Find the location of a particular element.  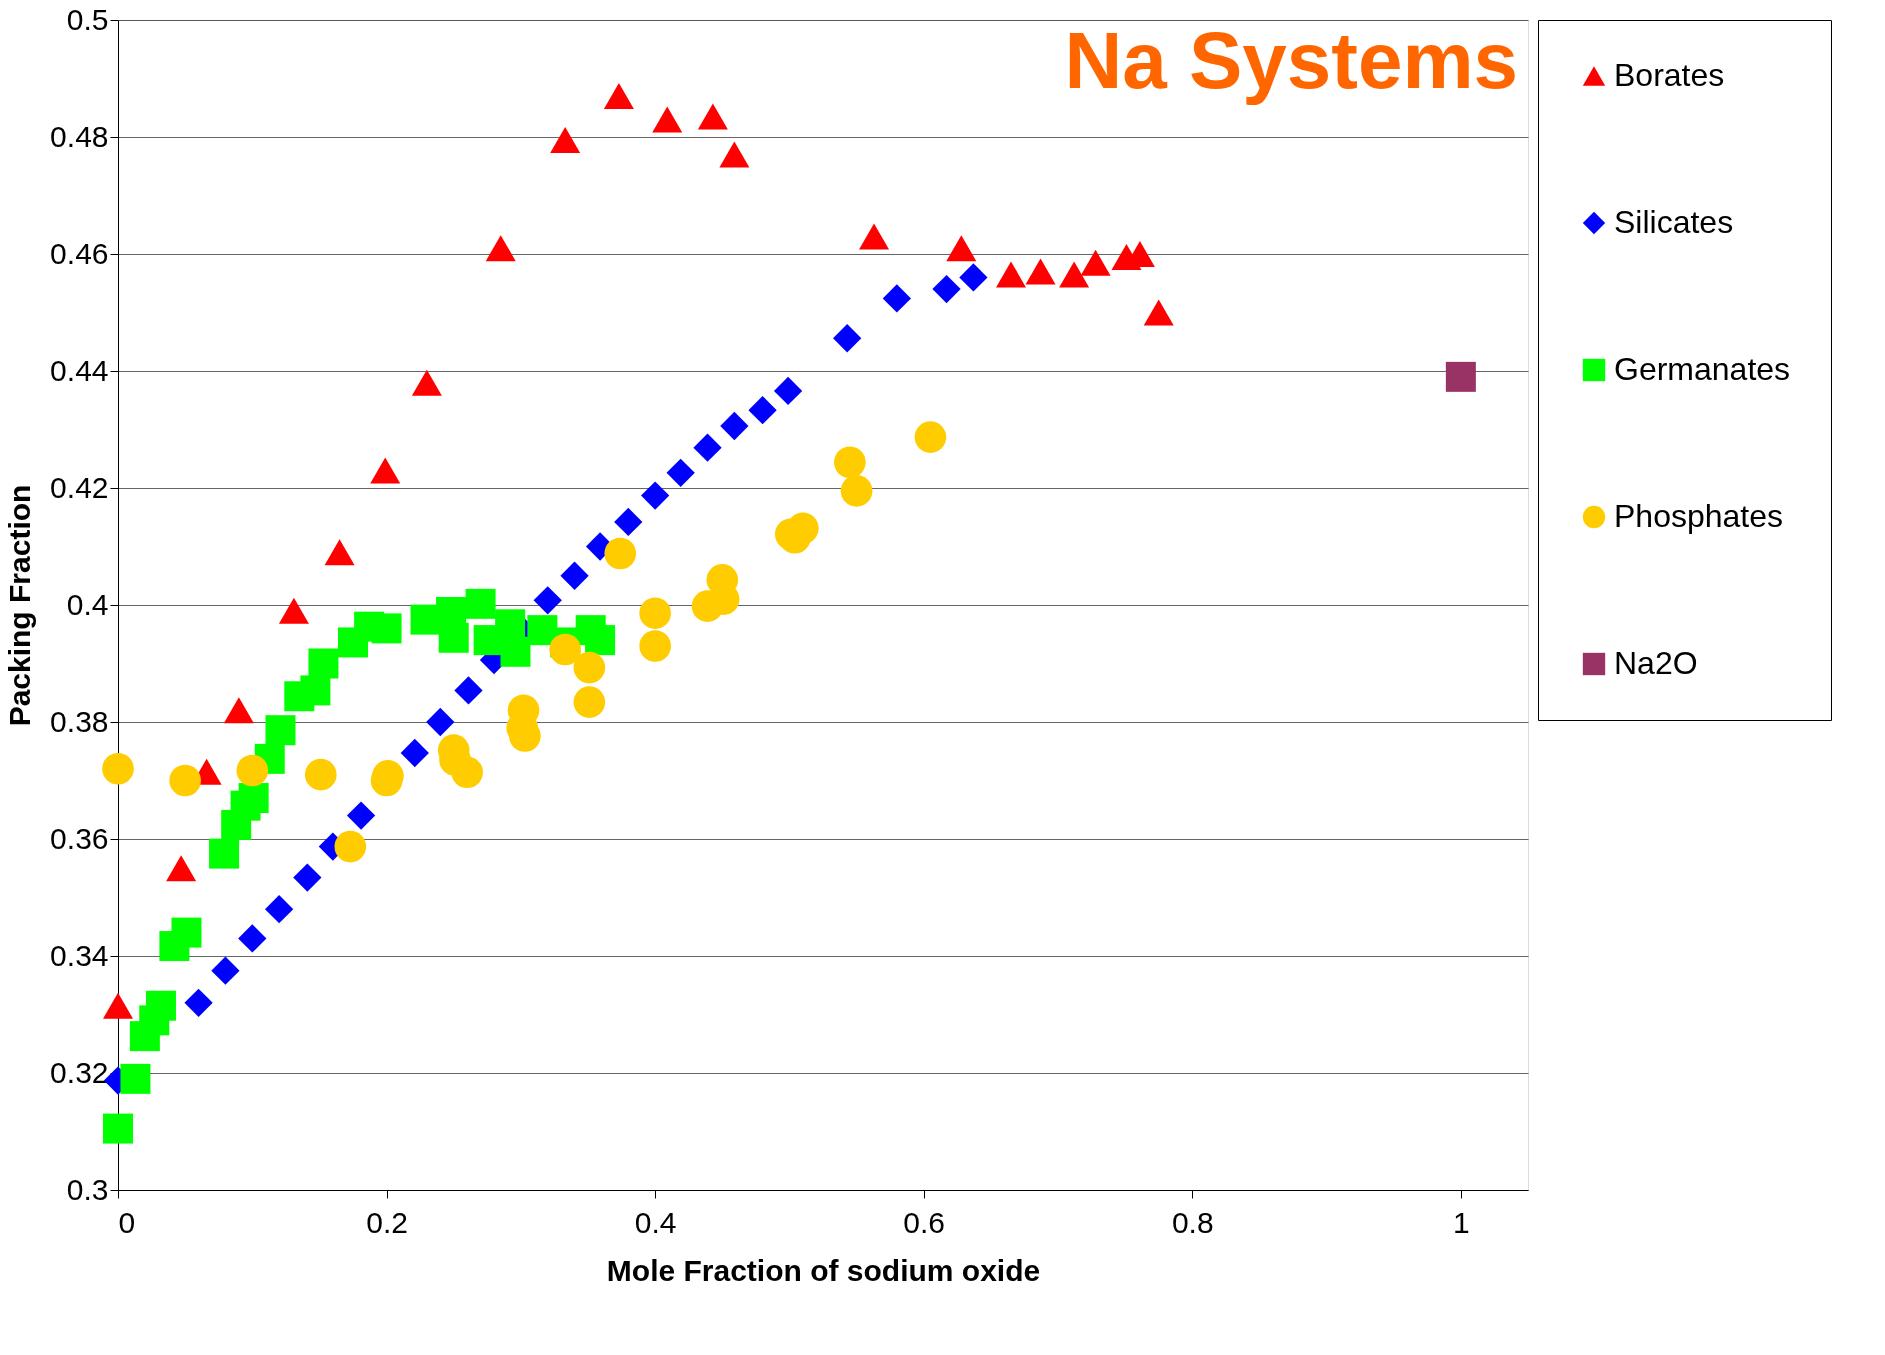

x-tick-label: 1 is located at coordinates (1461, 1222).